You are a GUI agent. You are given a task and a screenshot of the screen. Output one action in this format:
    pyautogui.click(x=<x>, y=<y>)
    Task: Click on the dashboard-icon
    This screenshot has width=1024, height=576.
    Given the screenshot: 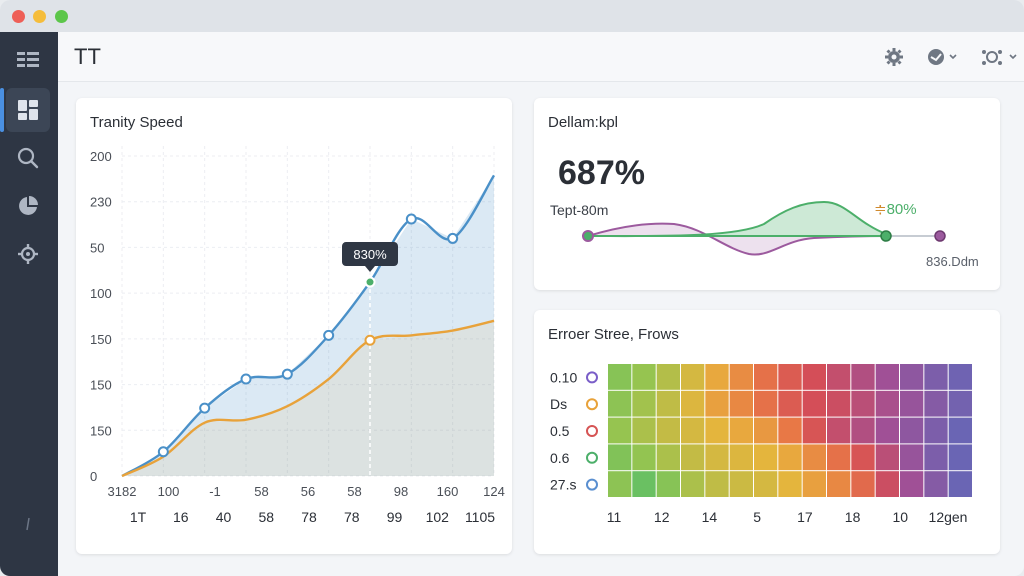 What is the action you would take?
    pyautogui.click(x=25, y=110)
    